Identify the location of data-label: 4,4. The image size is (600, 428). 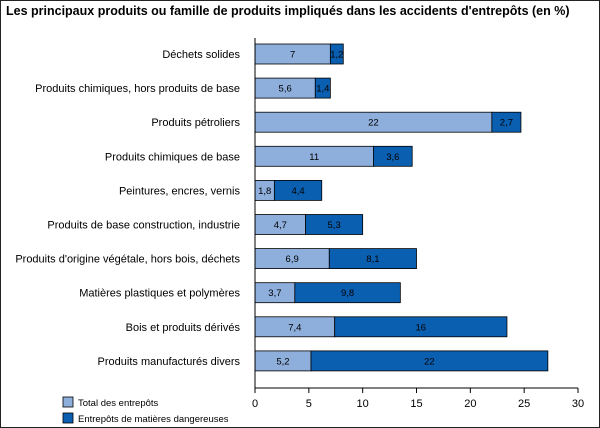
(297, 191).